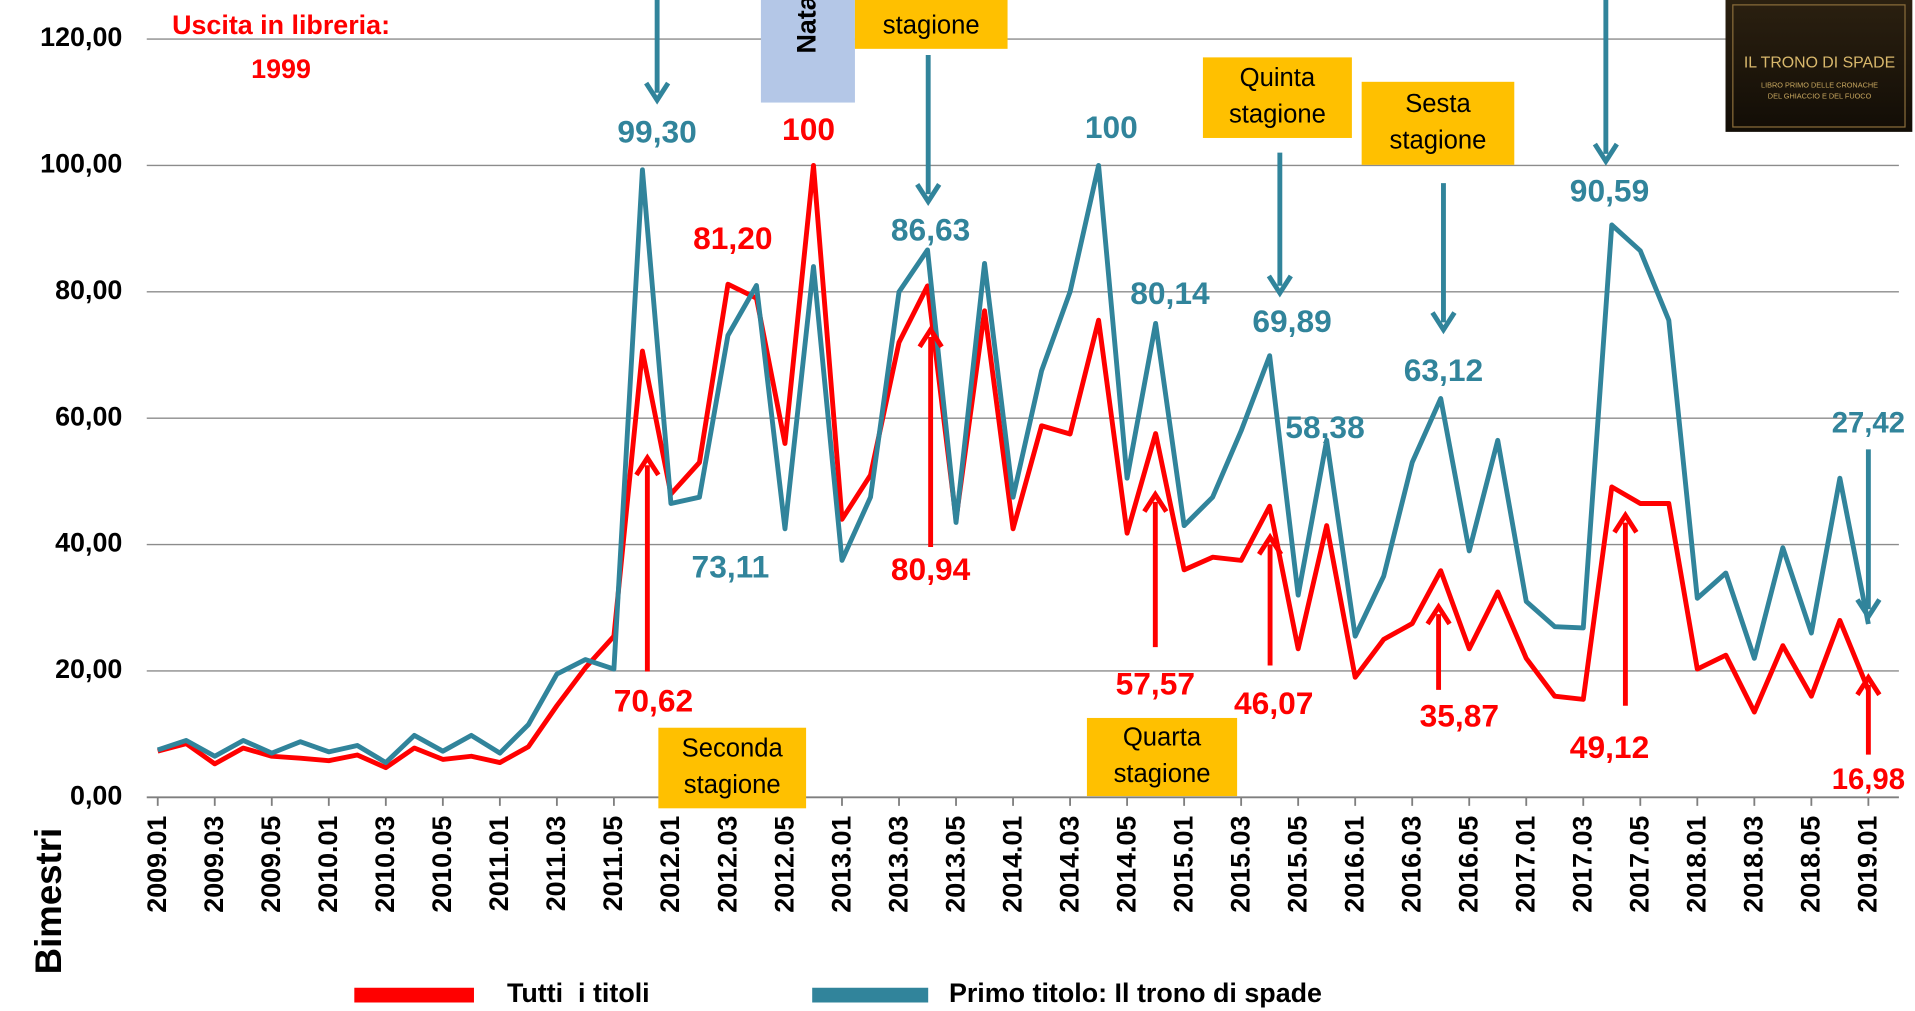  Describe the element at coordinates (1811, 864) in the screenshot. I see `x-tick-label: 2018.05` at that location.